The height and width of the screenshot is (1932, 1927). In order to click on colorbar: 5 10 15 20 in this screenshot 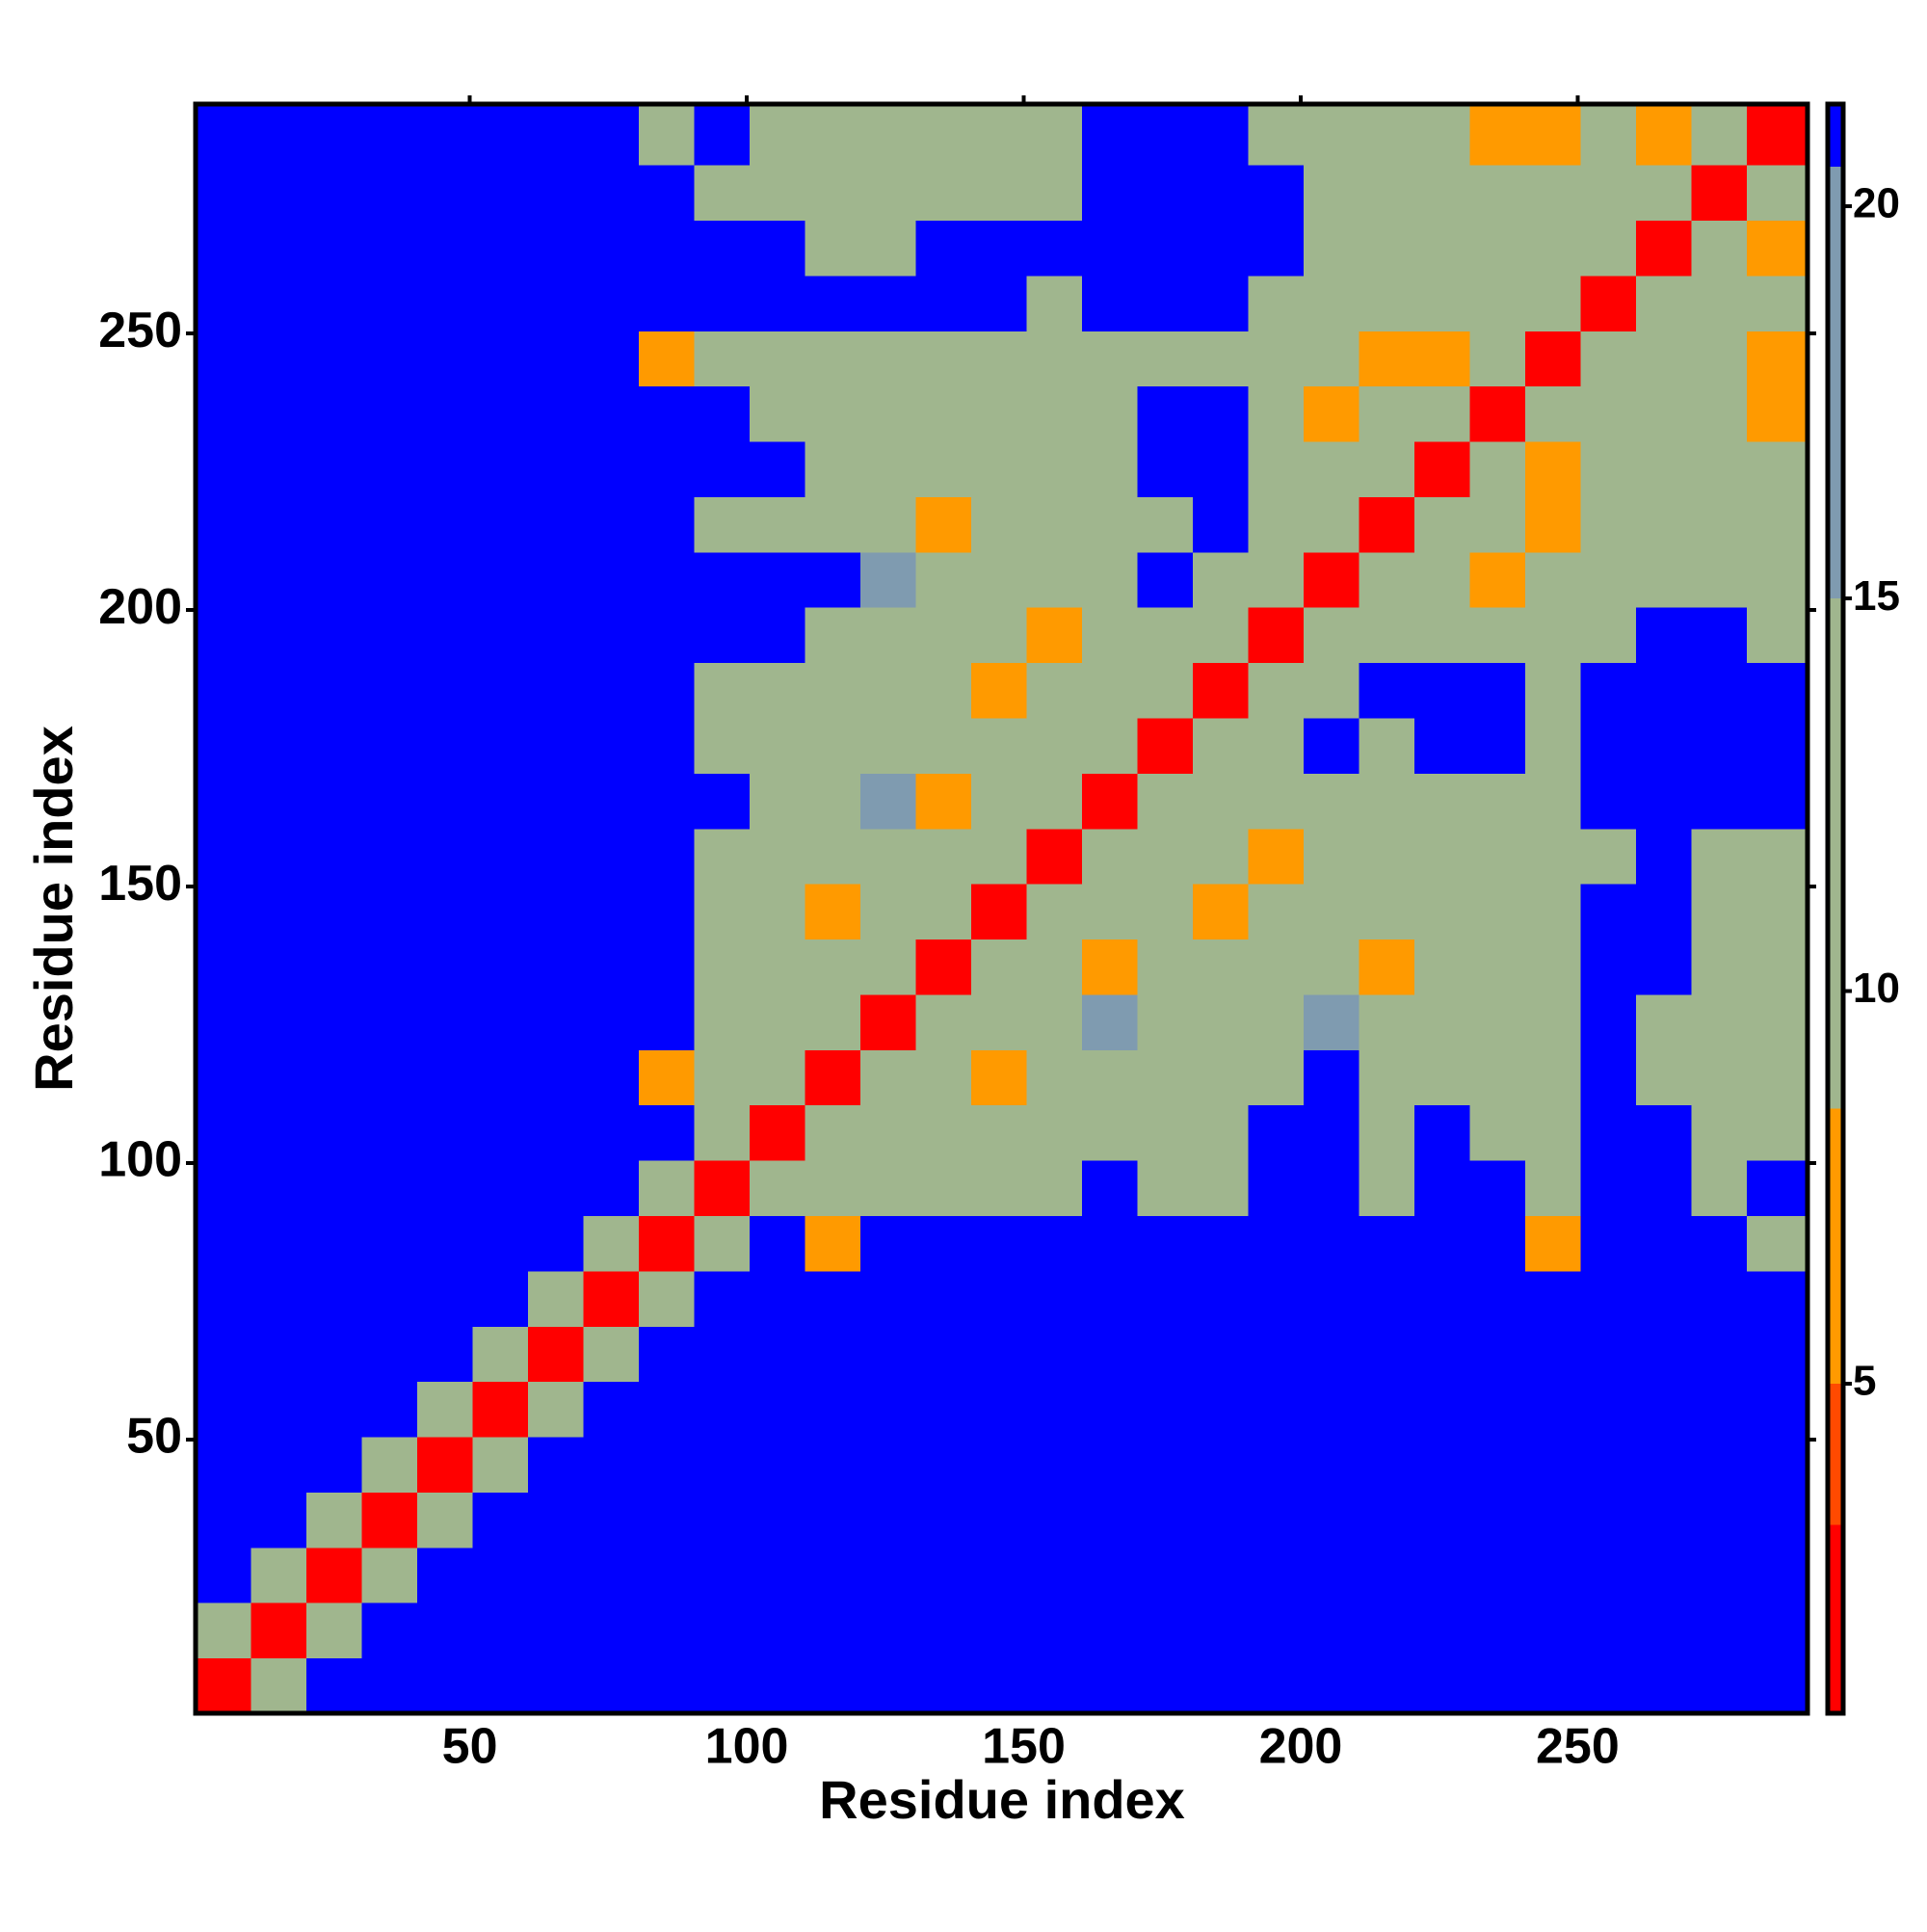, I will do `click(1862, 908)`.